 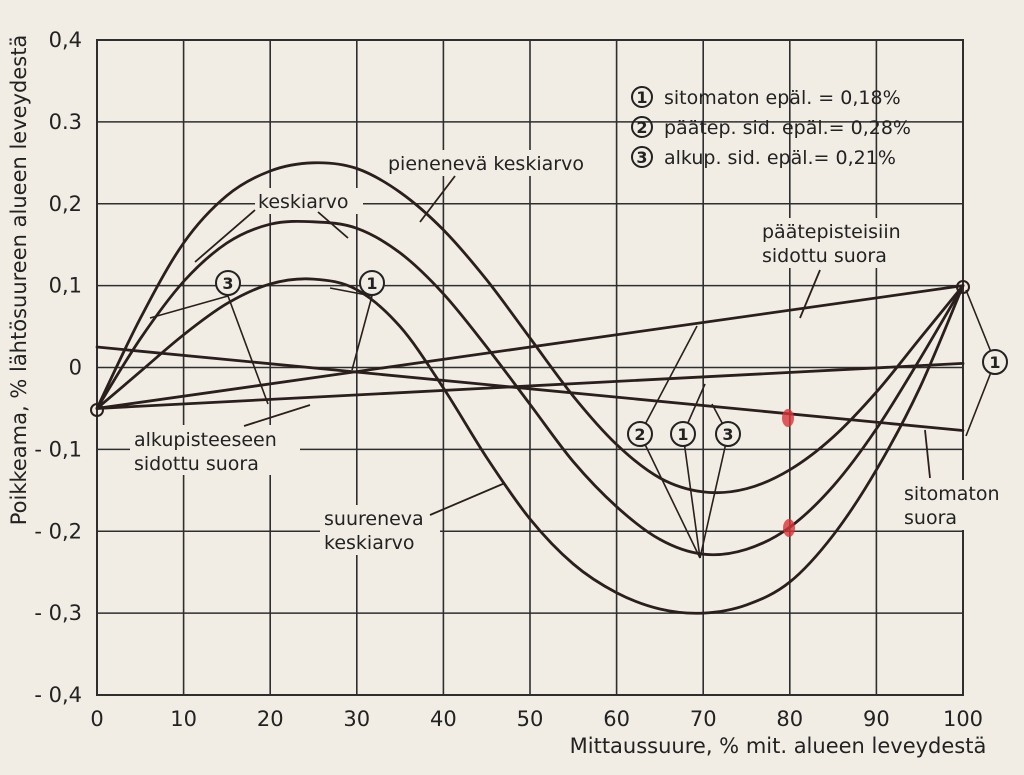 What do you see at coordinates (703, 719) in the screenshot?
I see `x-tick-label: 70` at bounding box center [703, 719].